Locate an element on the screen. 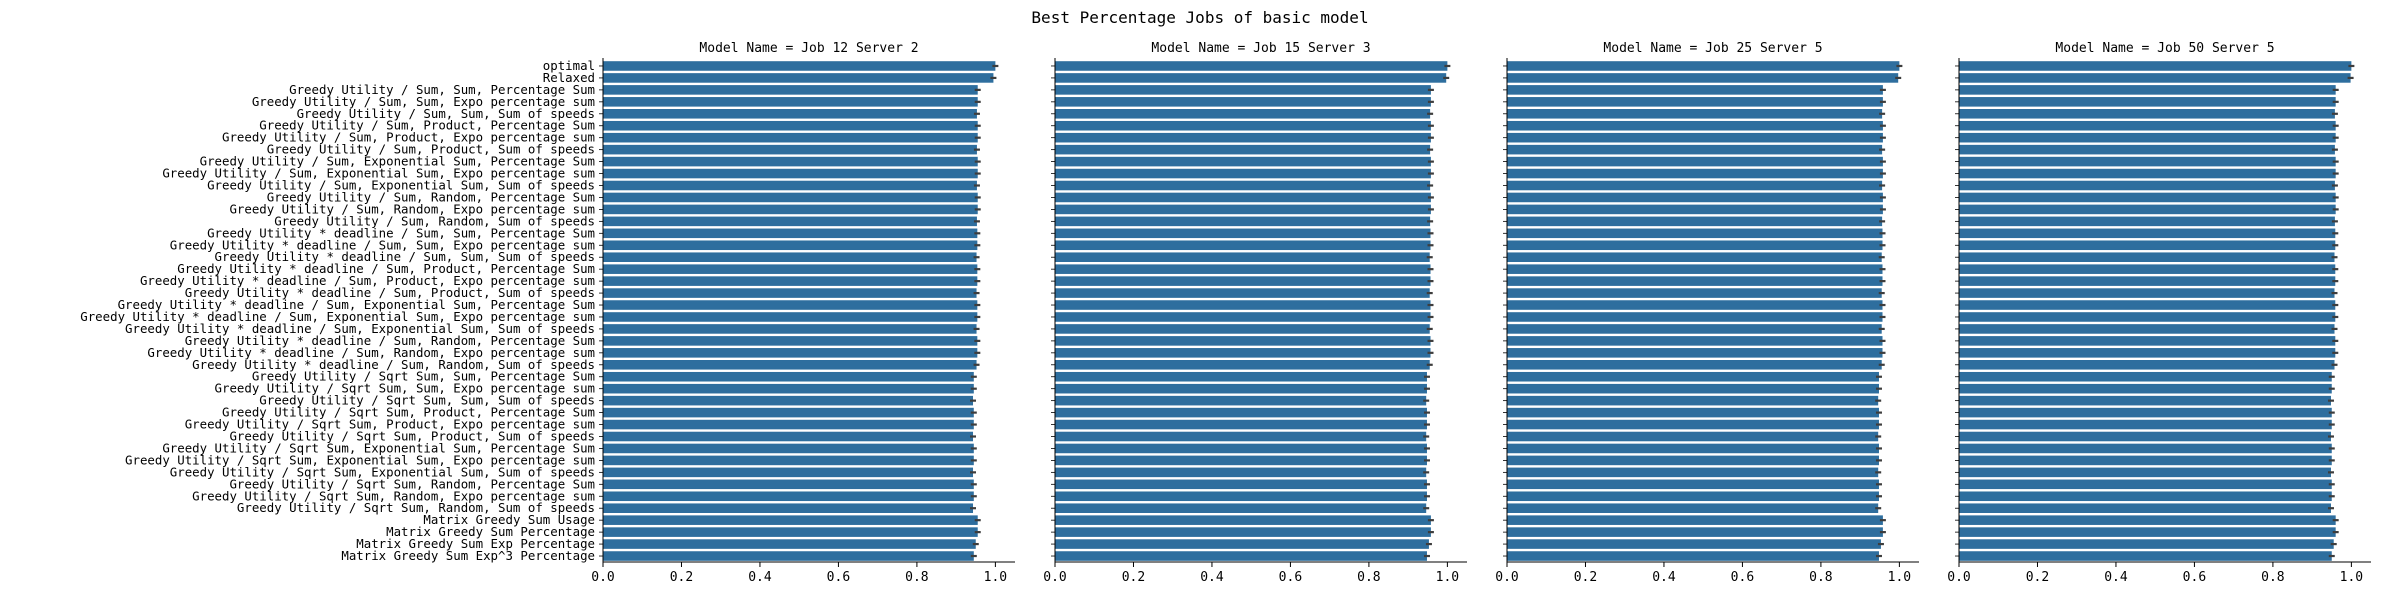 This screenshot has height=600, width=2400. category-label: Greedy Utility / Sum, Sum, Sum of speeds is located at coordinates (446, 113).